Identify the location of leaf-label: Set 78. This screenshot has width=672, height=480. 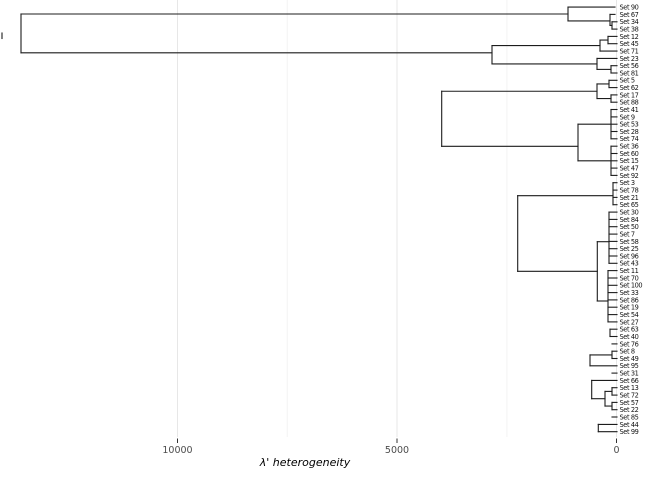
(629, 191).